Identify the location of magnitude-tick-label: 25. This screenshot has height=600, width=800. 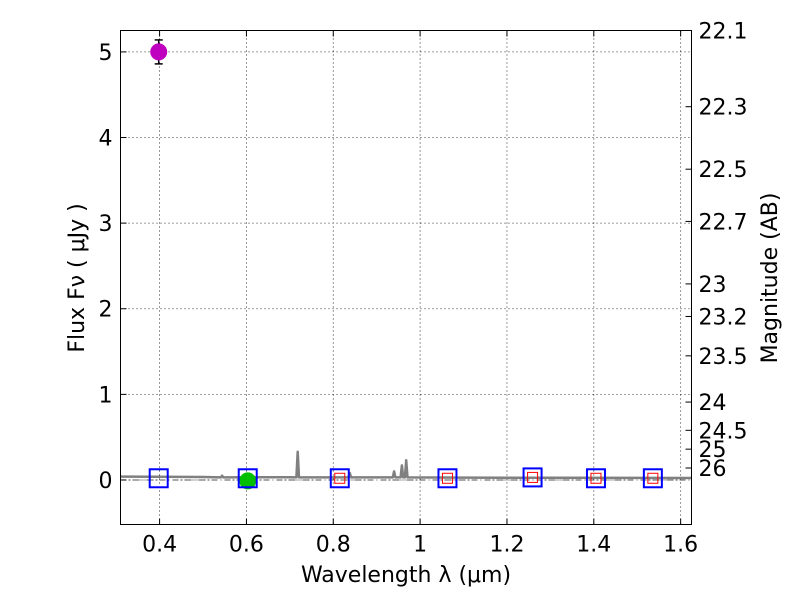
(713, 450).